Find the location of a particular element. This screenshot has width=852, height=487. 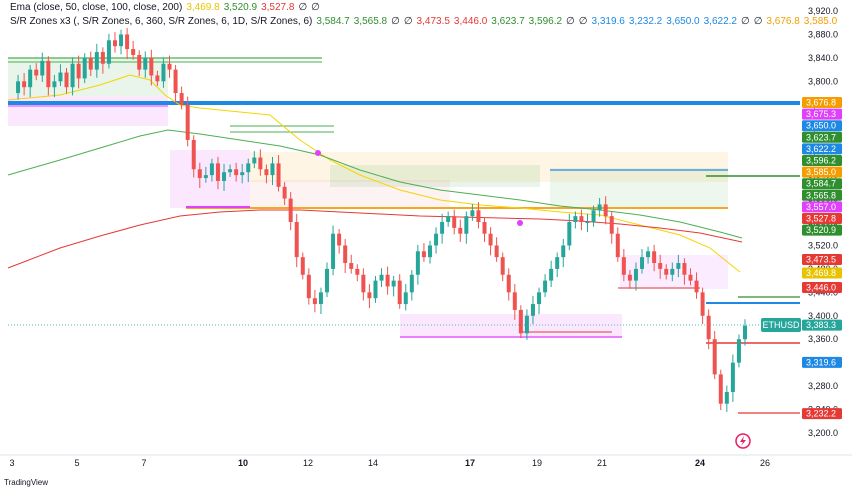

x-tick-label: 17 is located at coordinates (470, 463).